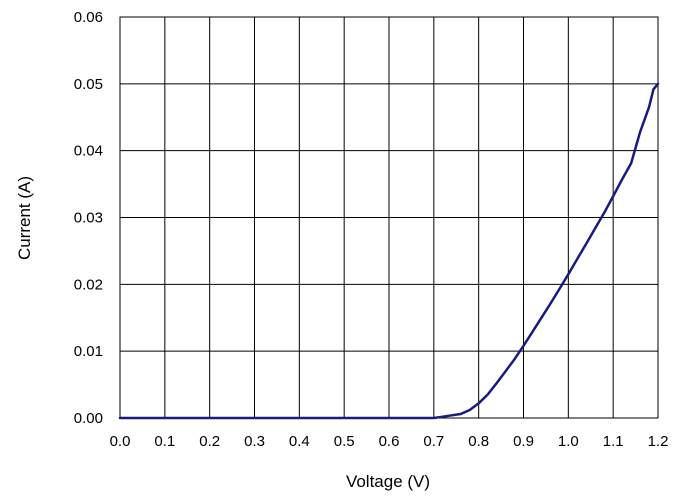 Image resolution: width=690 pixels, height=501 pixels. Describe the element at coordinates (344, 441) in the screenshot. I see `x-tick-label: 0.5` at that location.